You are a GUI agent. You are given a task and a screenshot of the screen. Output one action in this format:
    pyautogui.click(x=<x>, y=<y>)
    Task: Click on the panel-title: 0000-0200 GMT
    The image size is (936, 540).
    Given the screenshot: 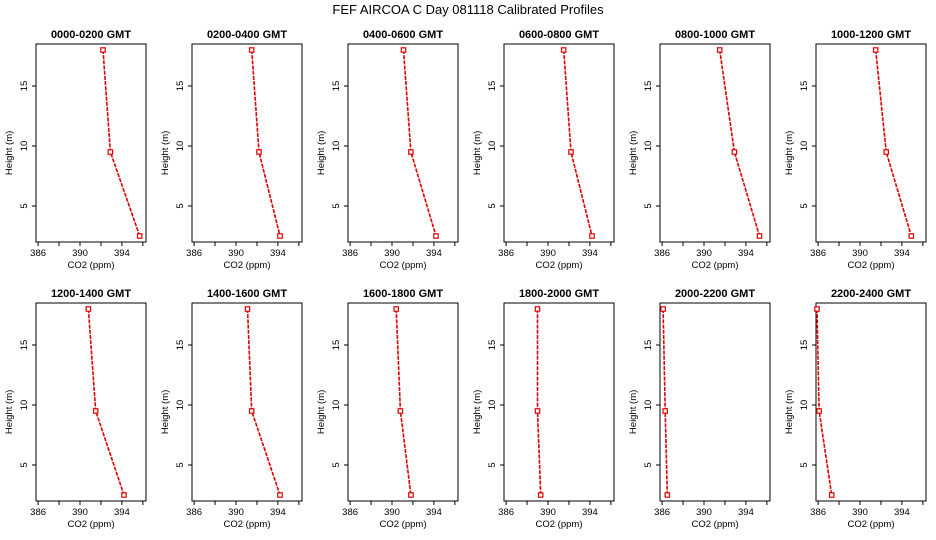 What is the action you would take?
    pyautogui.click(x=91, y=35)
    